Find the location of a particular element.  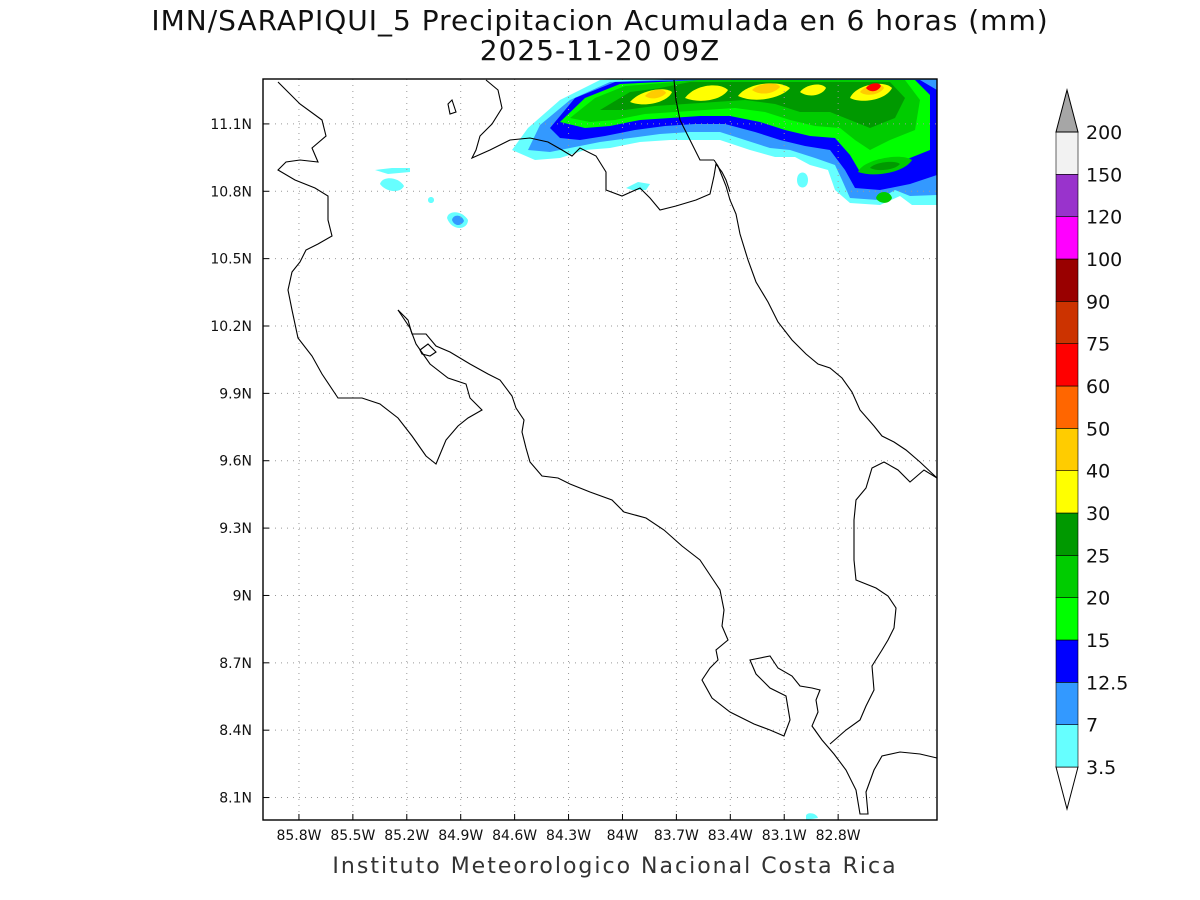

colorbar-label: 40 is located at coordinates (1098, 472).